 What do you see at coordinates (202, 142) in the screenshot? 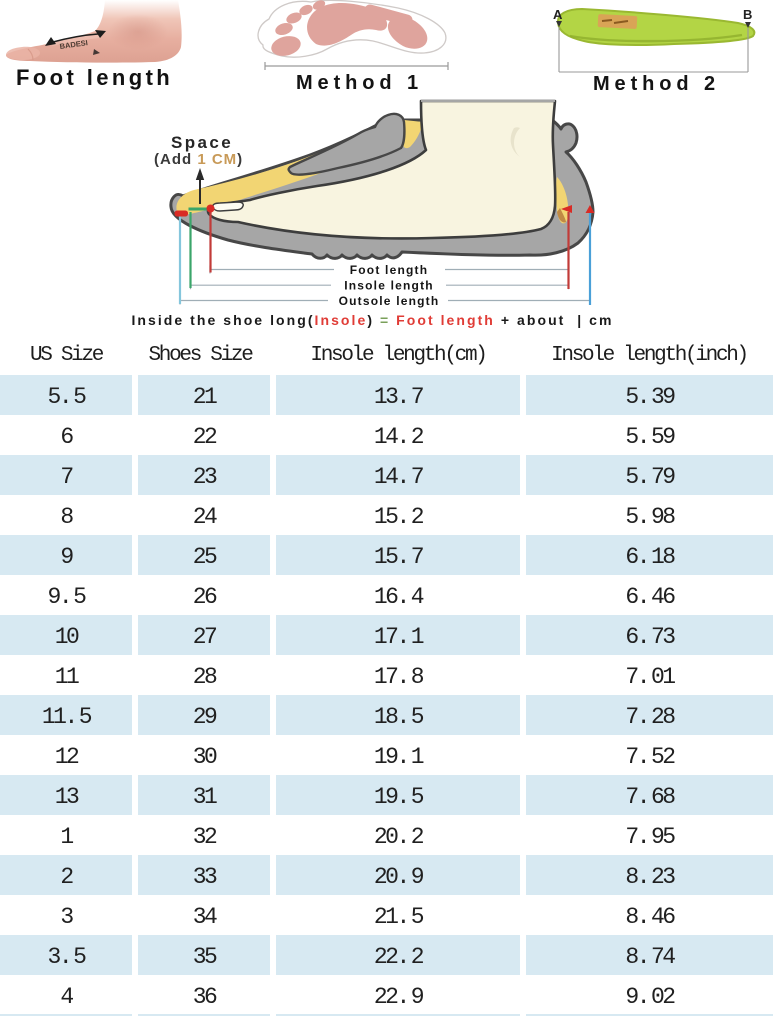
I see `svg-text: Space` at bounding box center [202, 142].